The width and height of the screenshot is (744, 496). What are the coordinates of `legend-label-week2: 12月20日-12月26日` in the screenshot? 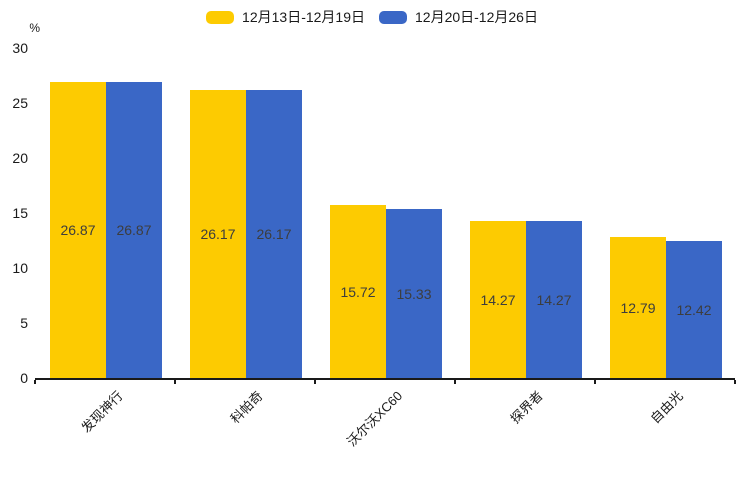 It's located at (476, 17).